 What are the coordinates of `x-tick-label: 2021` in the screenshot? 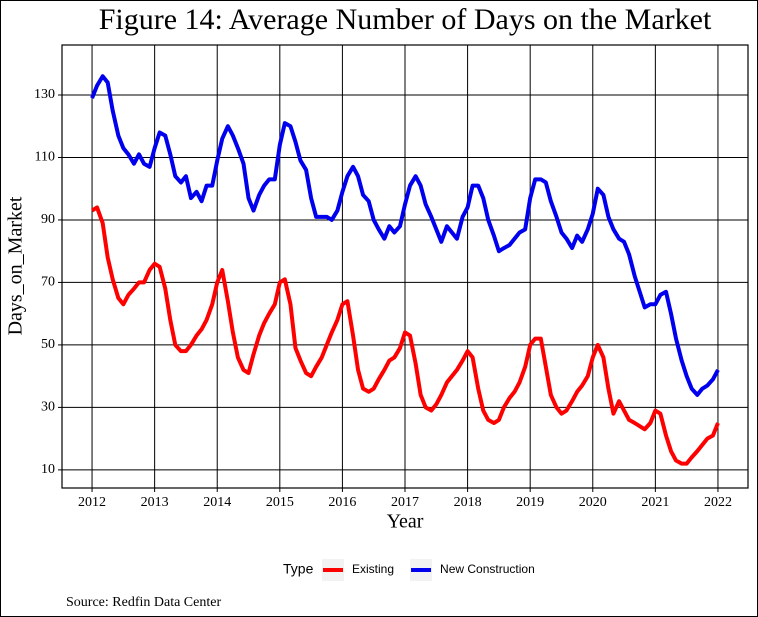 It's located at (655, 502).